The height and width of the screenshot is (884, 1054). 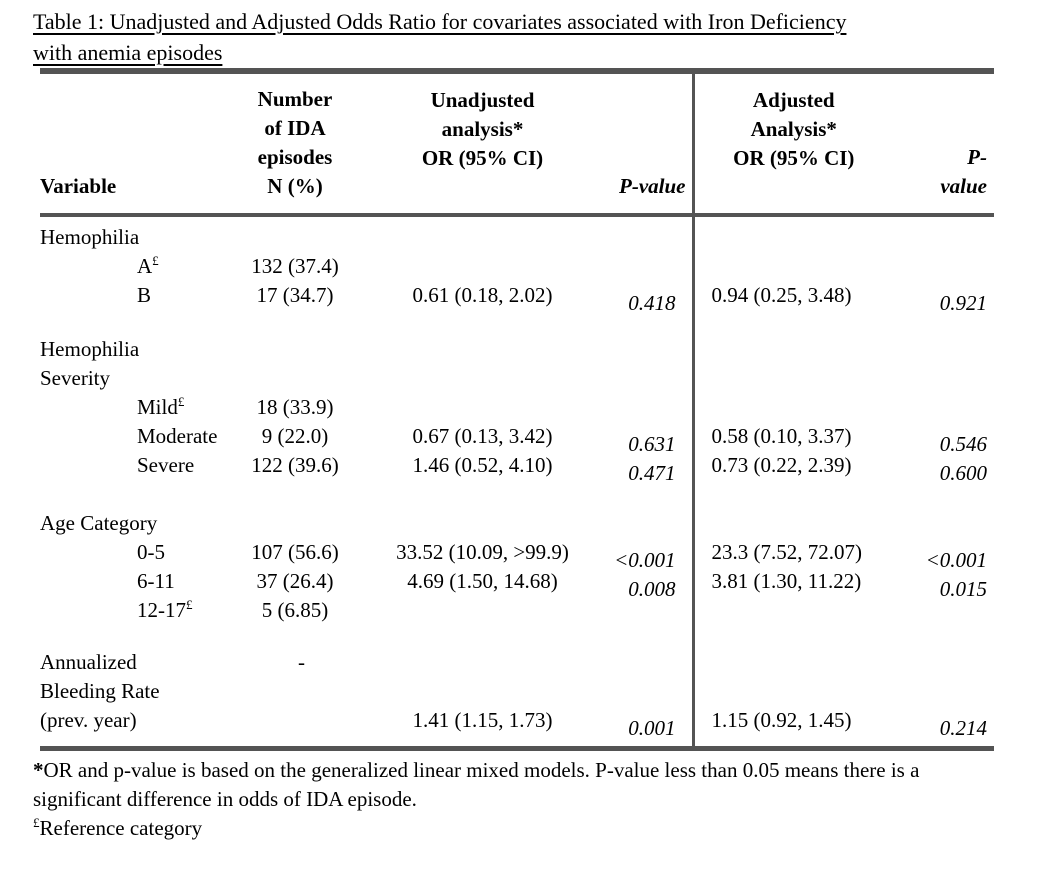 What do you see at coordinates (956, 560) in the screenshot?
I see `cell-p-adjusted: <0.001` at bounding box center [956, 560].